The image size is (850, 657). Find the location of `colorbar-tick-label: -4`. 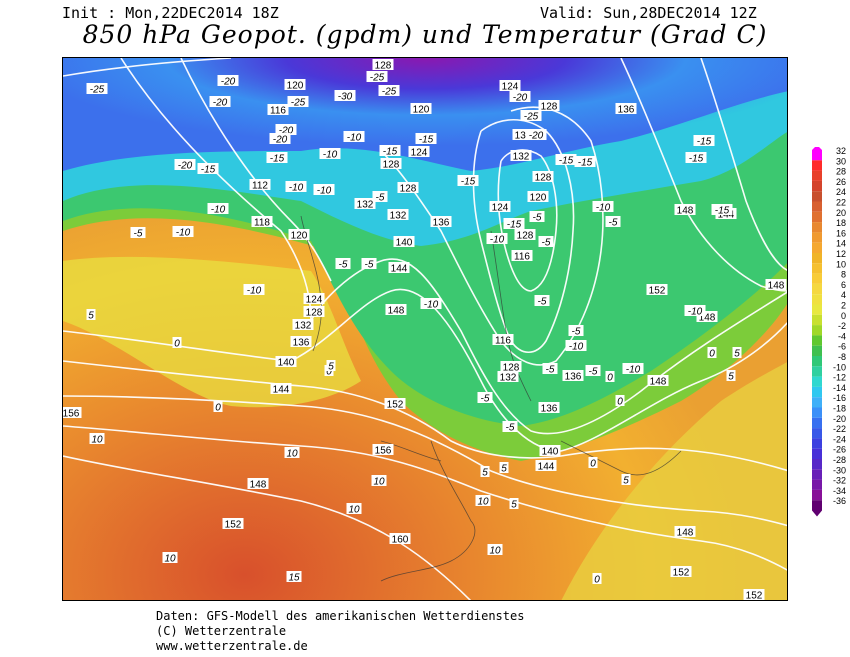

colorbar-tick-label: -4 is located at coordinates (842, 336).